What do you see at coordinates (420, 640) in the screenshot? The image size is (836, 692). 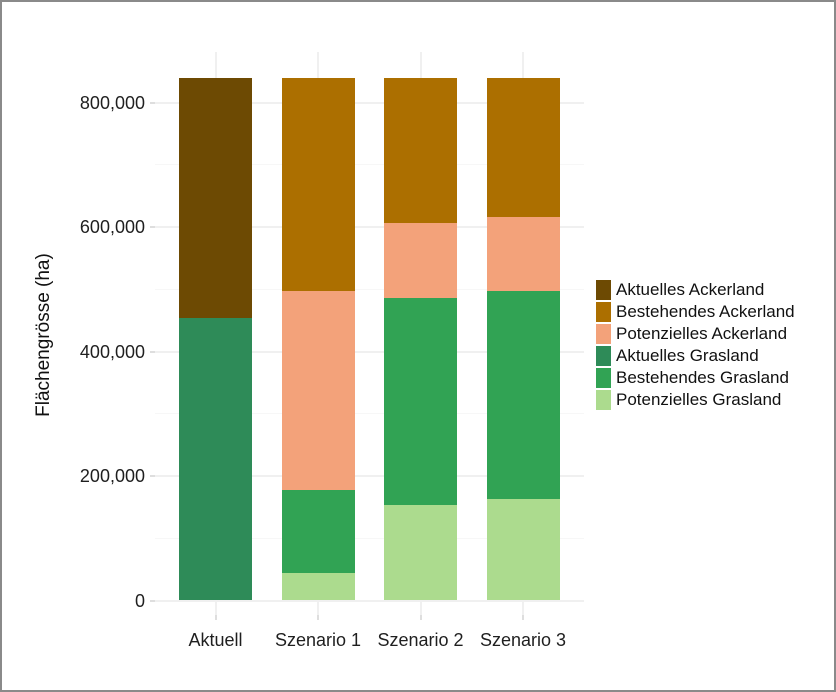 I see `x-tick-label: Szenario 2` at bounding box center [420, 640].